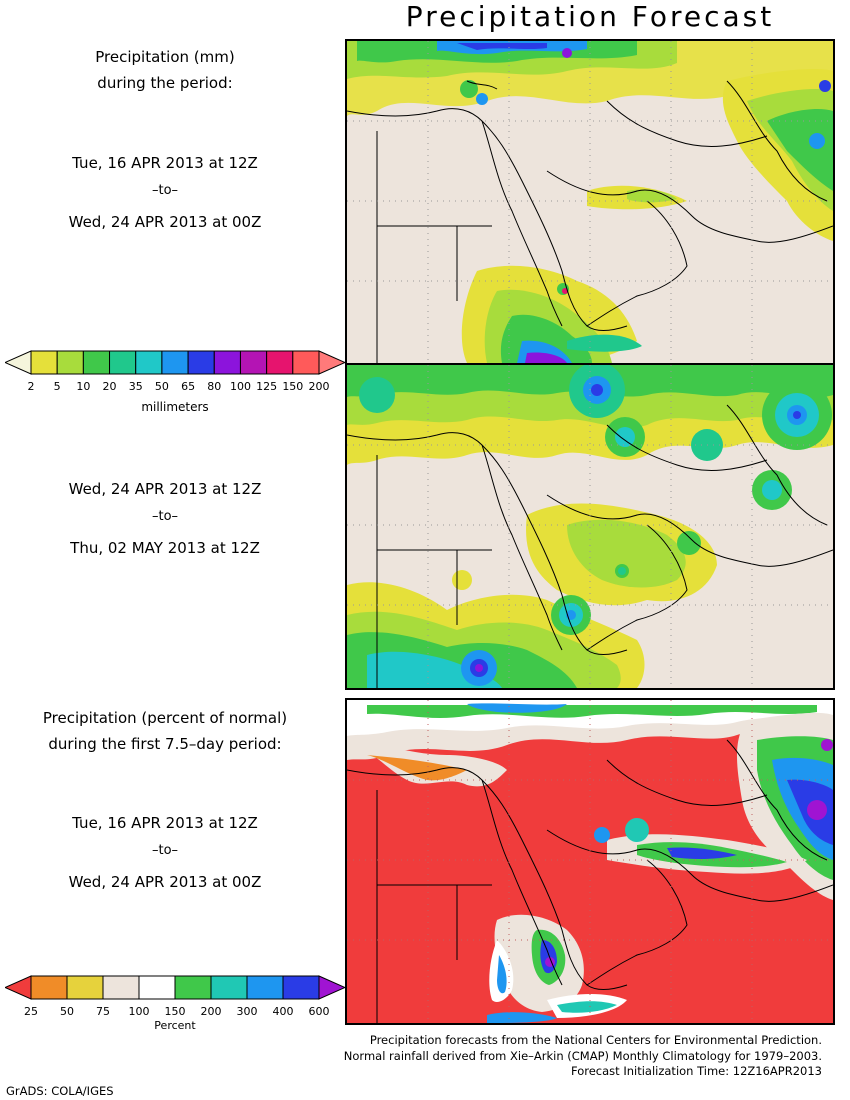  What do you see at coordinates (590, 16) in the screenshot?
I see `page-title: Precipitation Forecast` at bounding box center [590, 16].